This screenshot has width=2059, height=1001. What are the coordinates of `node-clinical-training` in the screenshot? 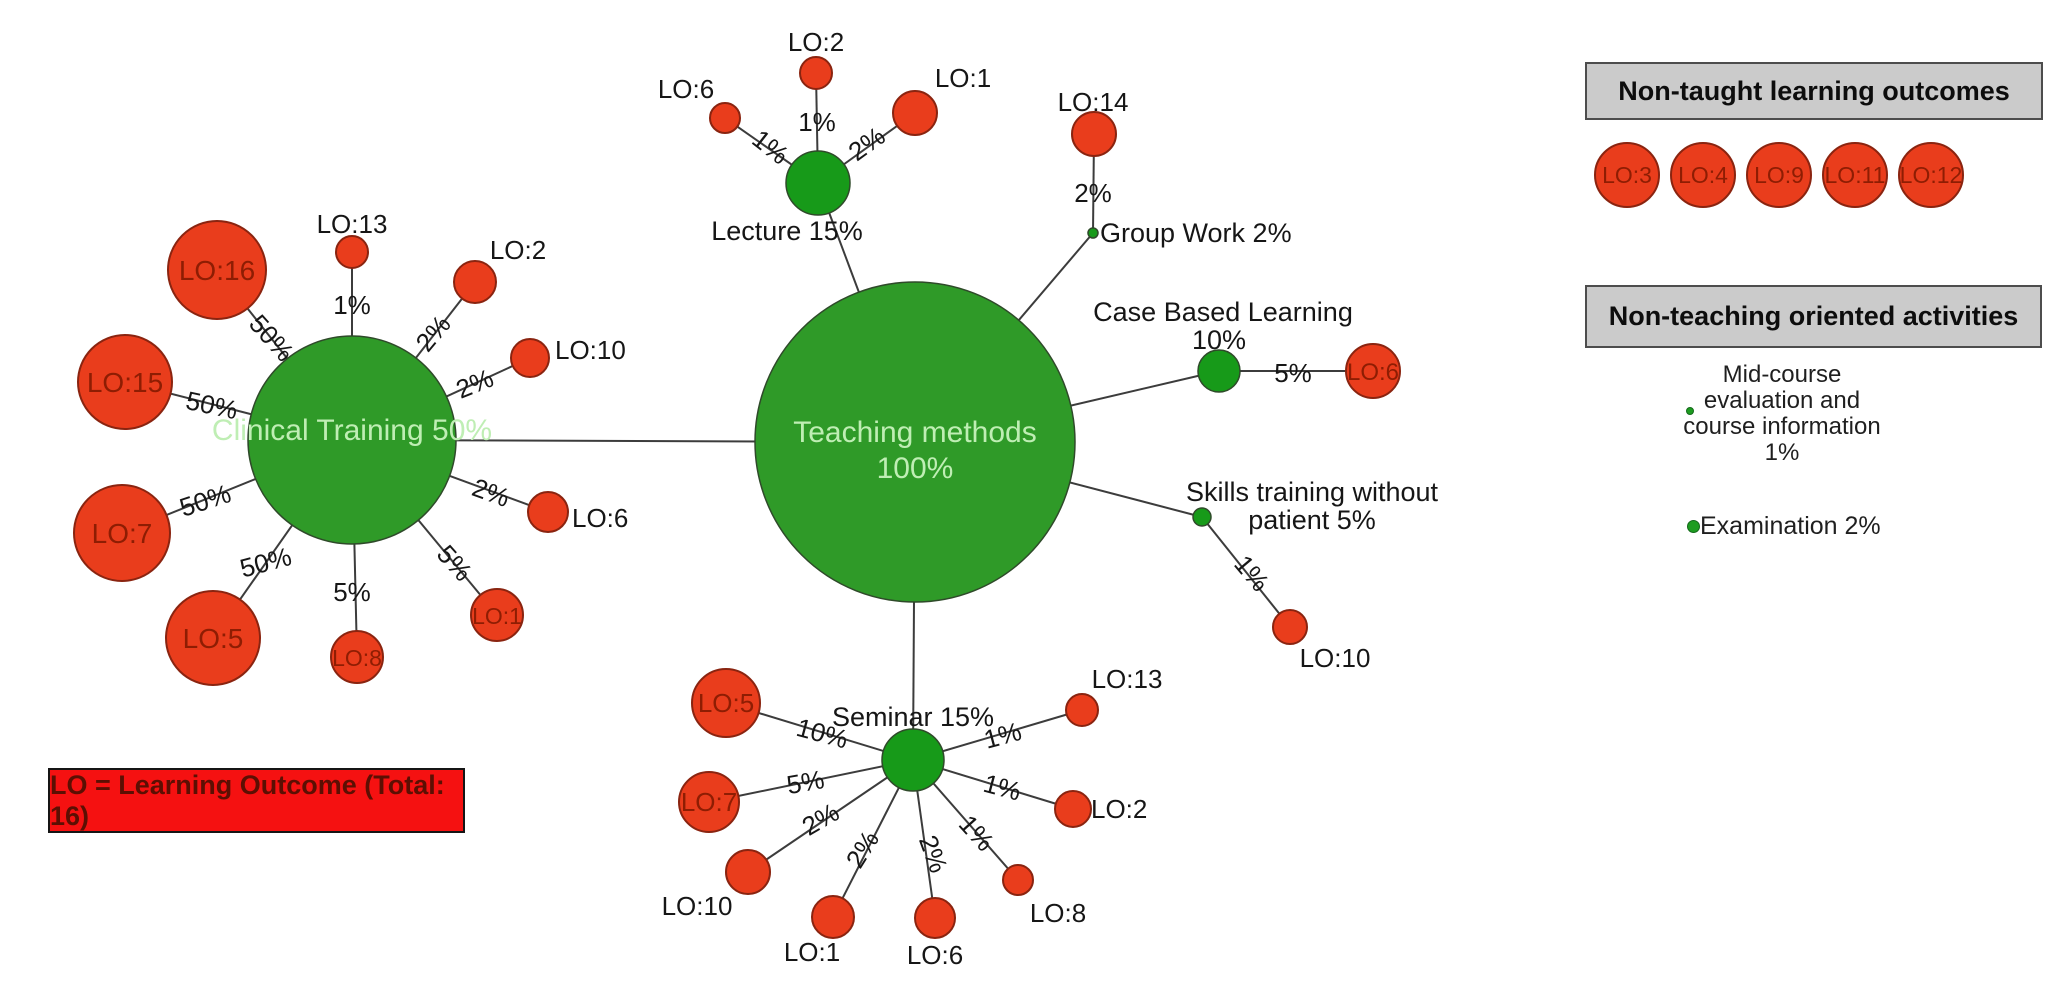 It's located at (352, 440).